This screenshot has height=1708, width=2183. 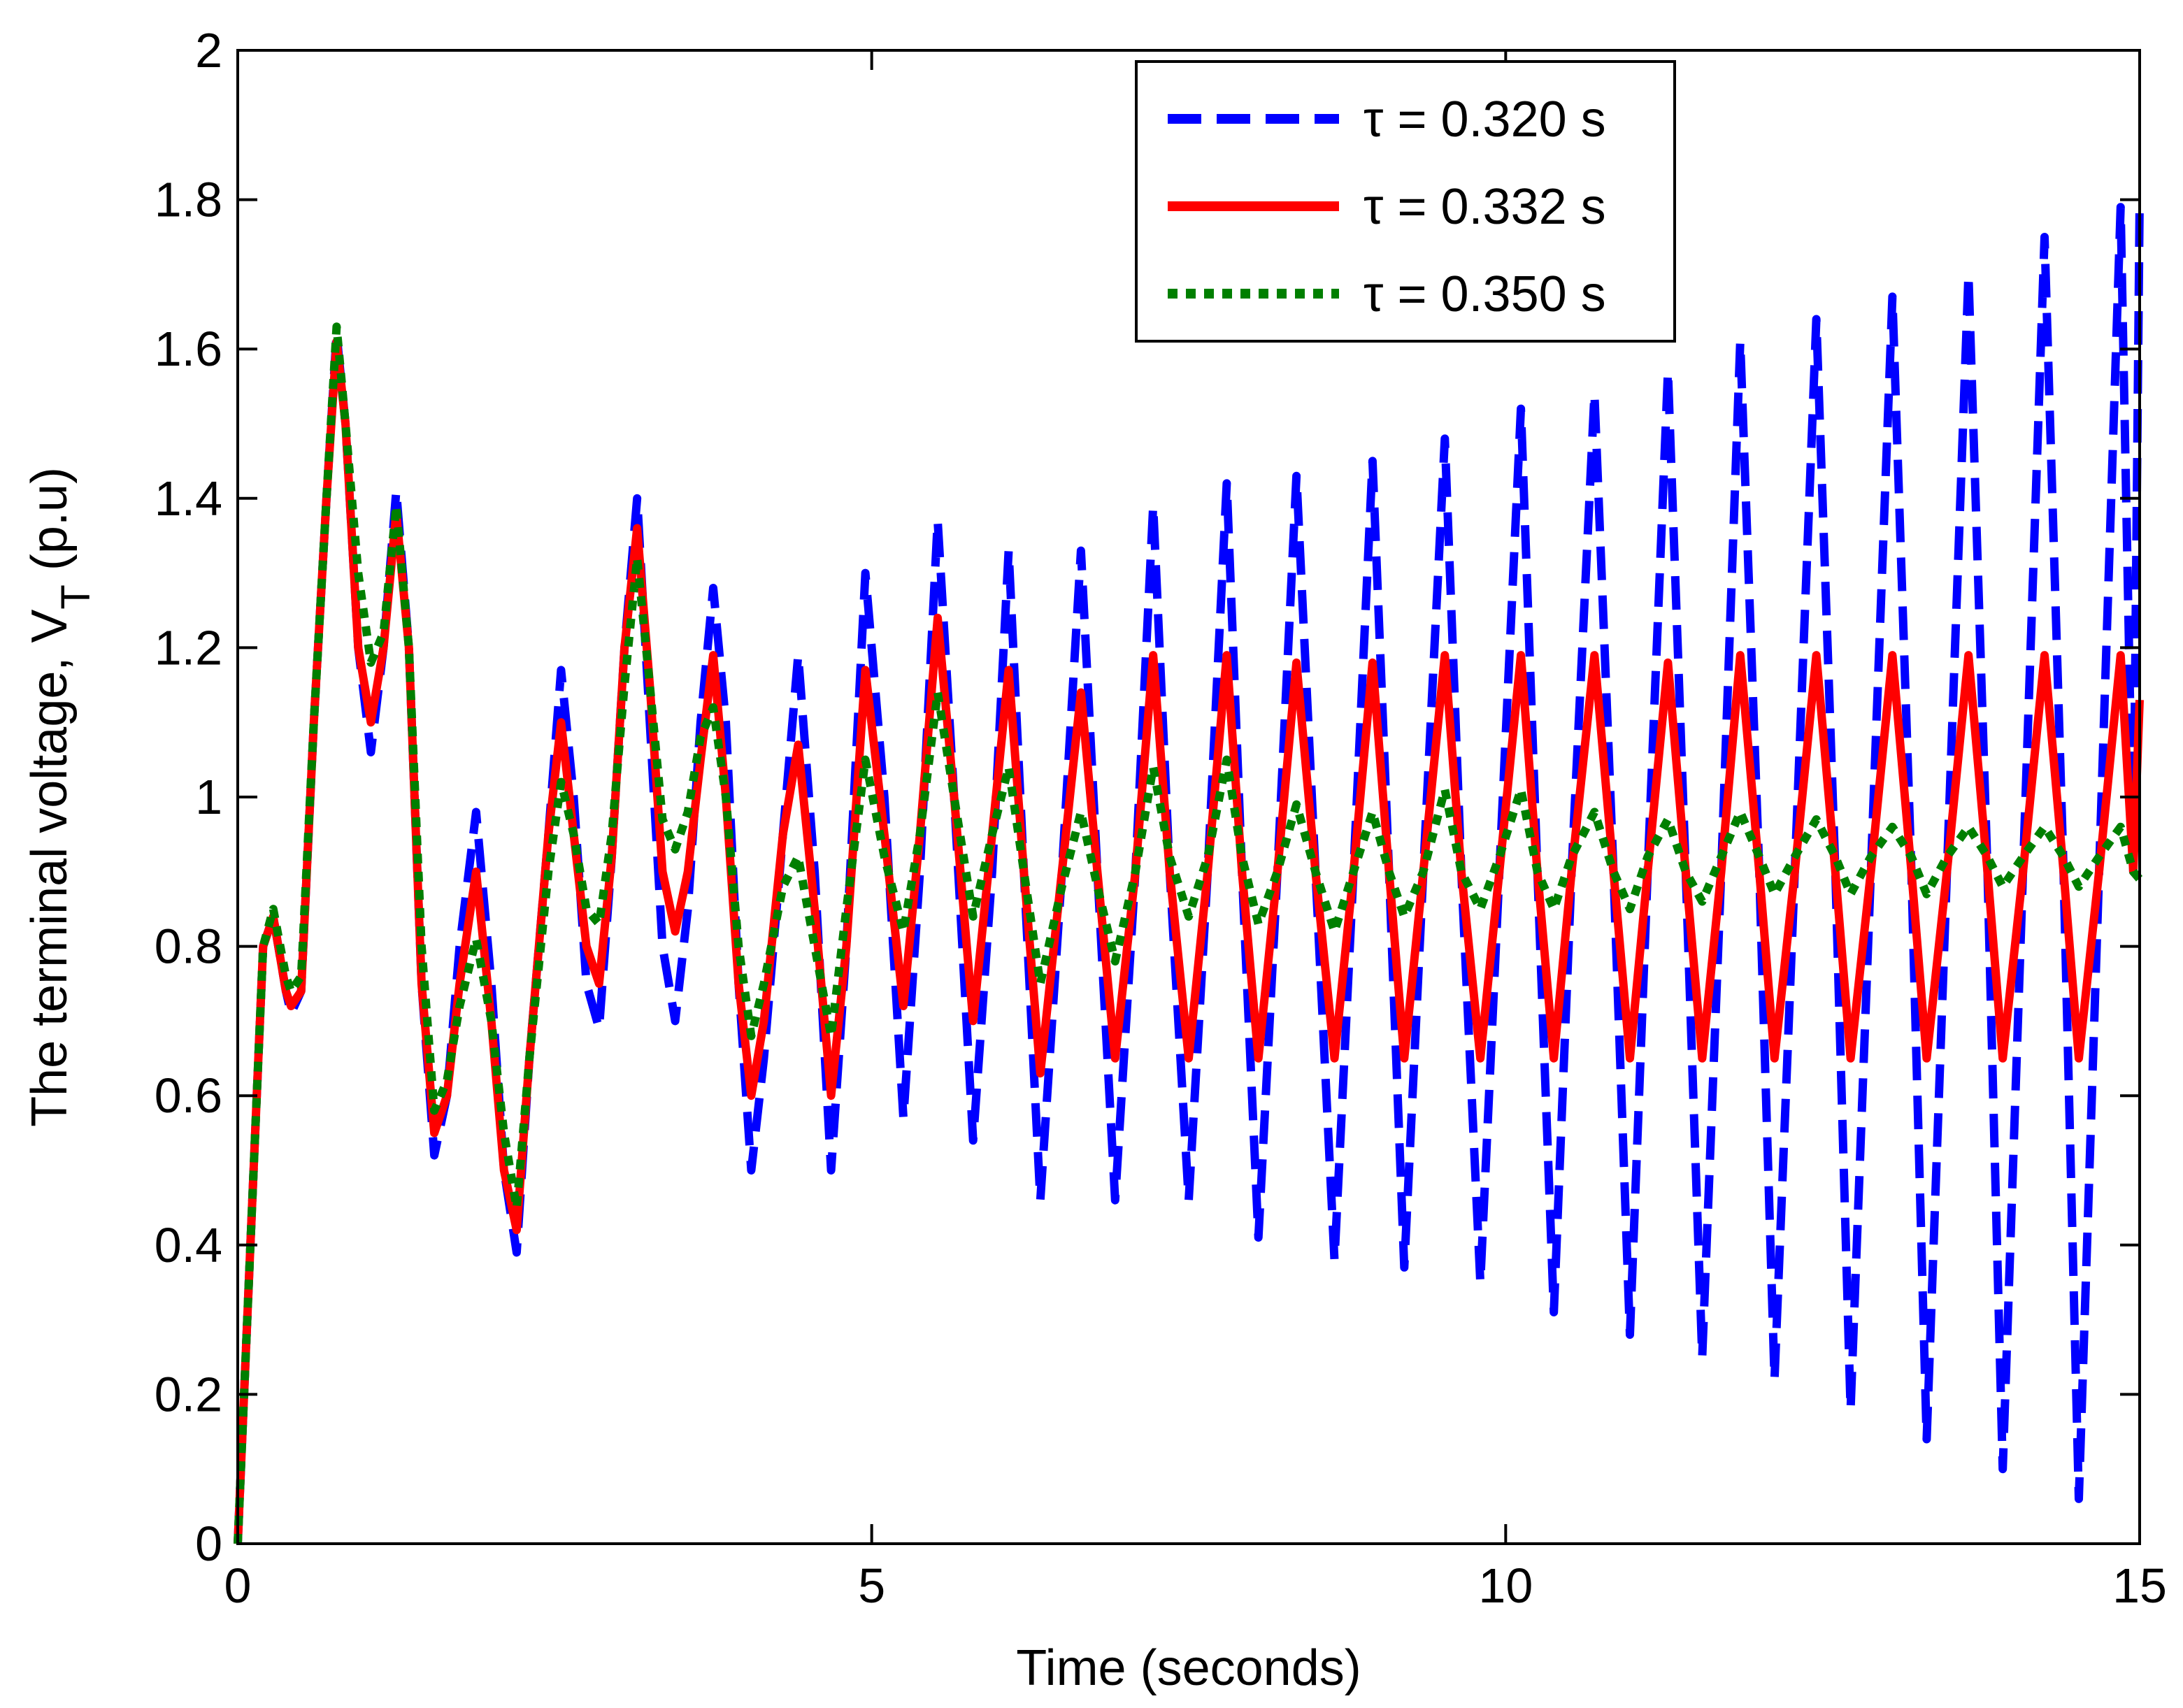 What do you see at coordinates (188, 349) in the screenshot?
I see `y-tick-label-8: 1.6` at bounding box center [188, 349].